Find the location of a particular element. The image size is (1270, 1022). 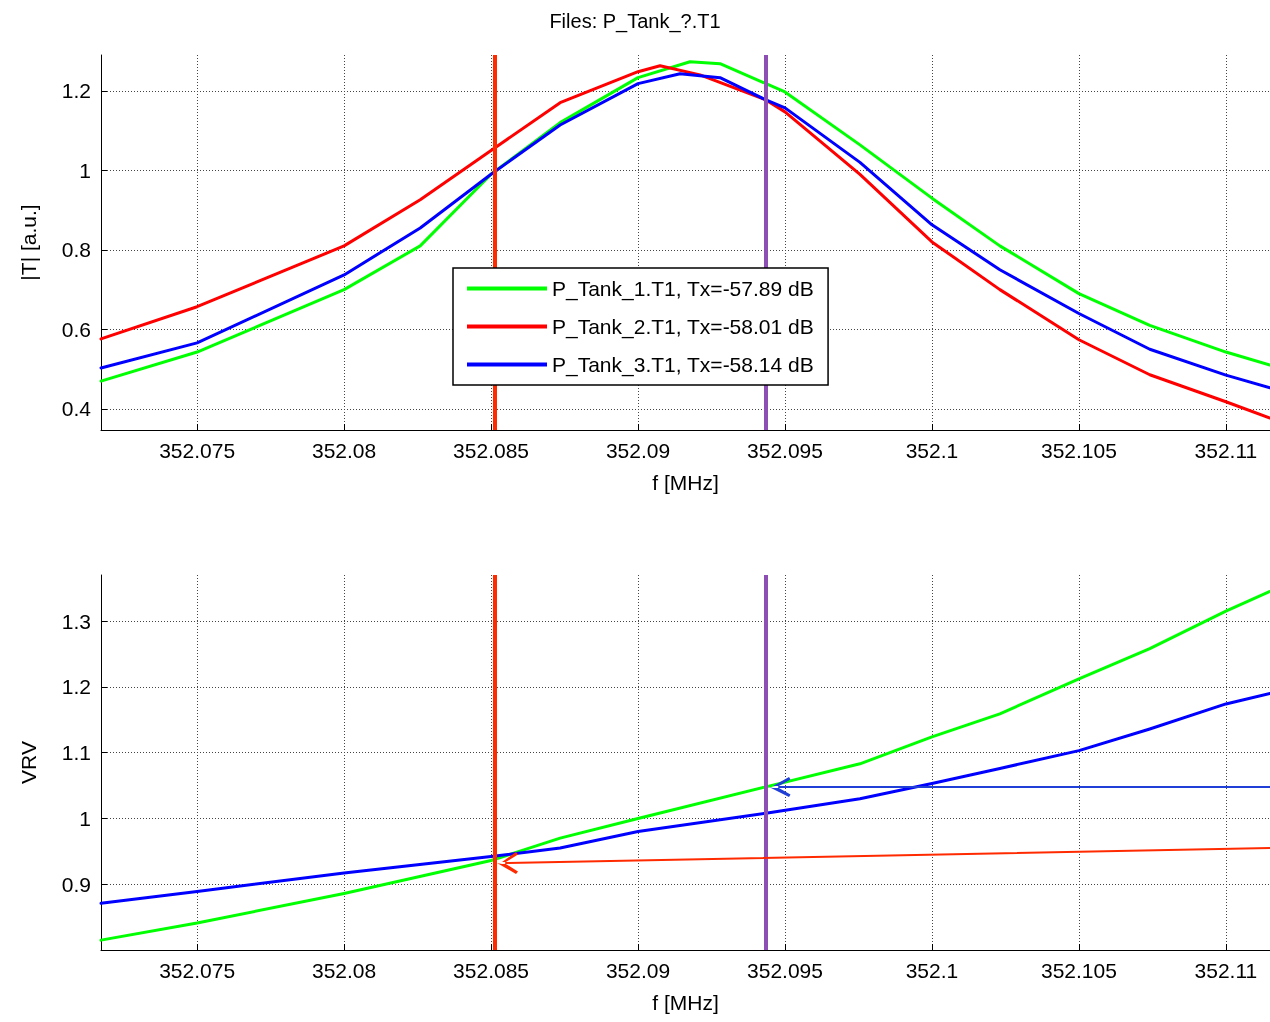

y-tick-label: 0.9 is located at coordinates (76, 884).